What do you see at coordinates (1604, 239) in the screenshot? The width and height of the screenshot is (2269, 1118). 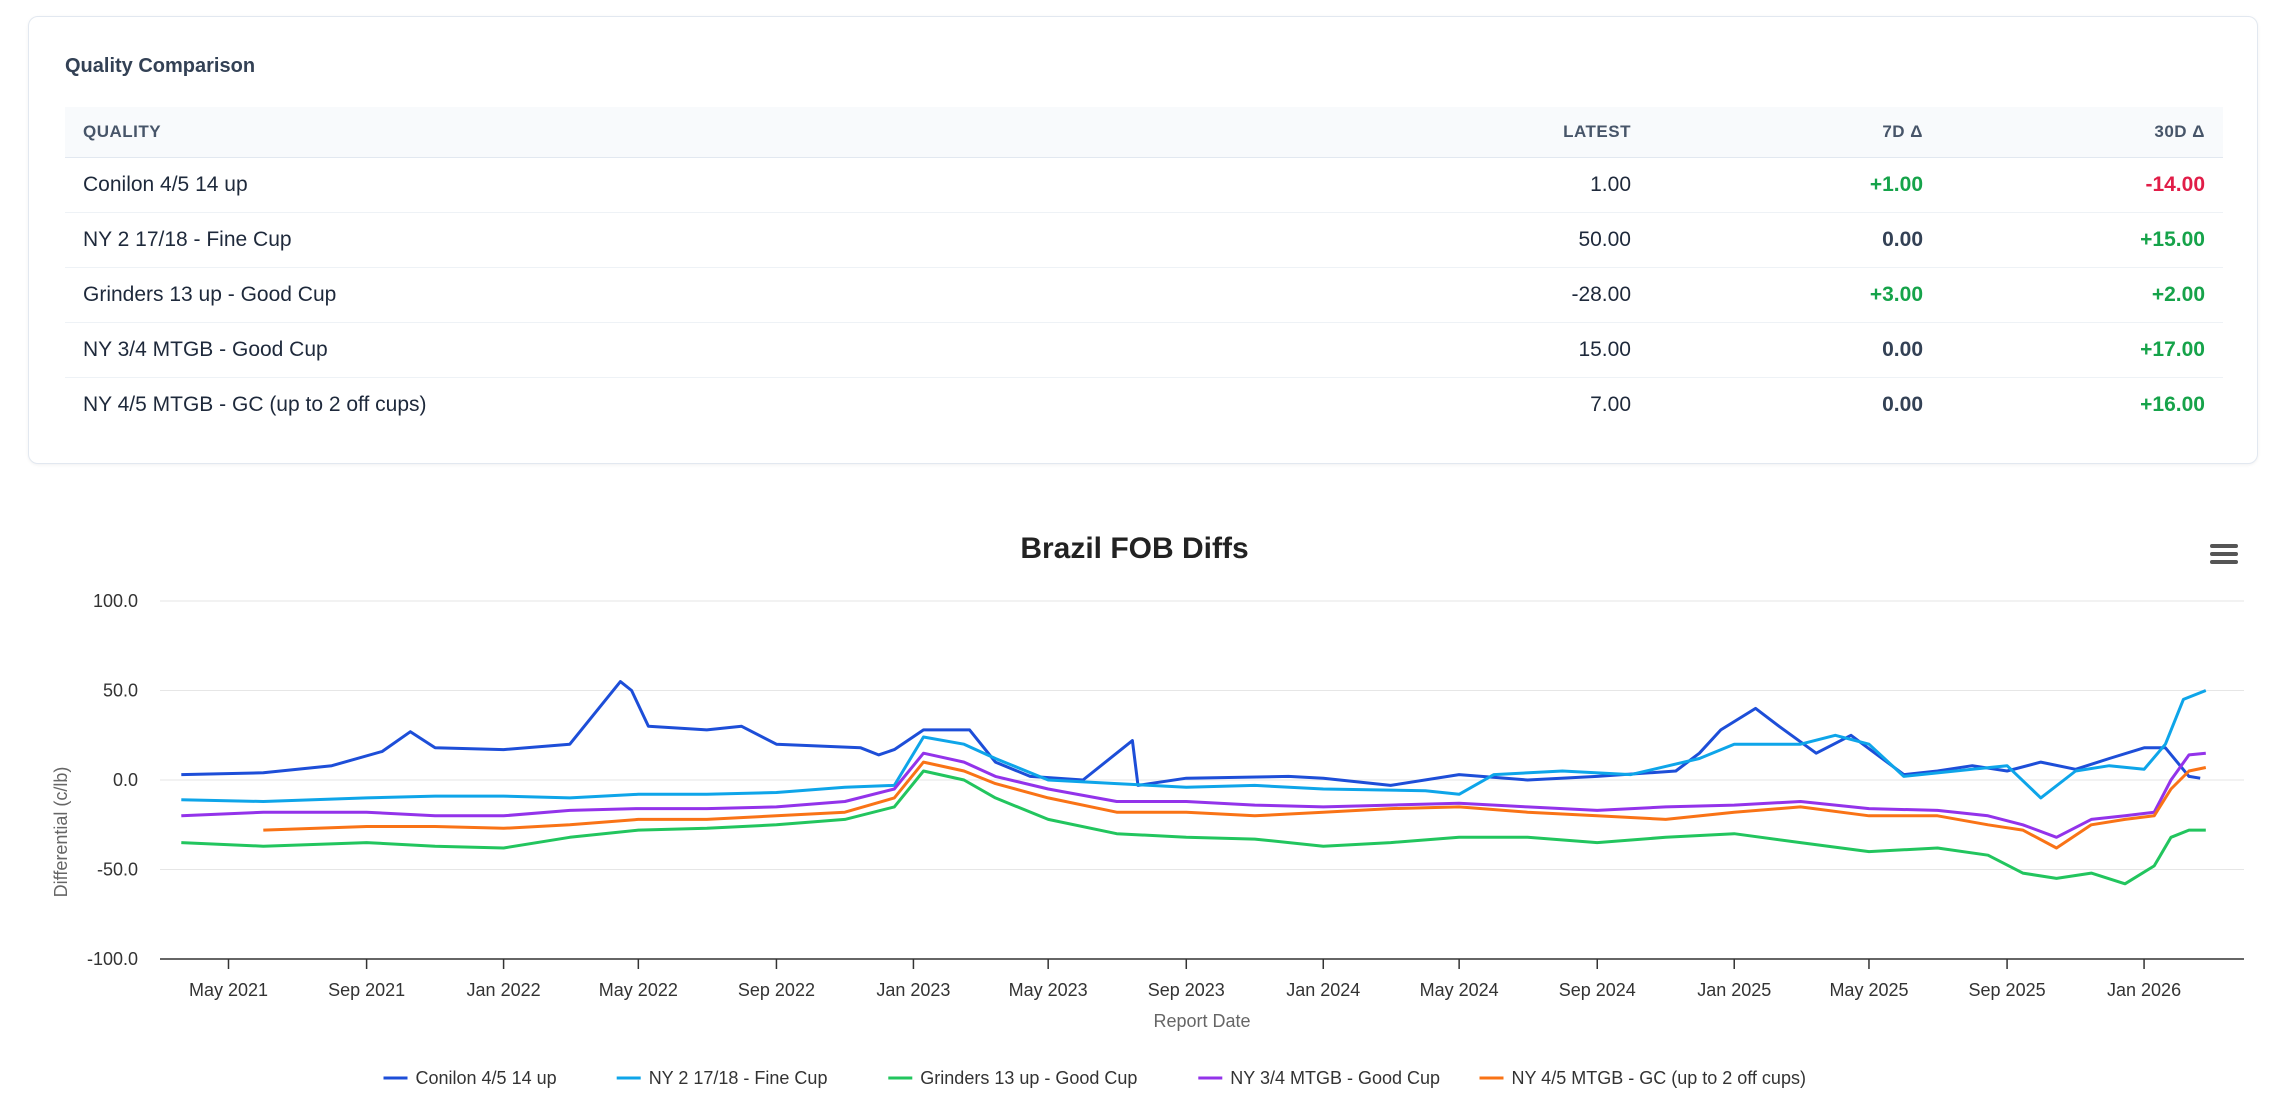 I see `cell-latest: 50.00` at bounding box center [1604, 239].